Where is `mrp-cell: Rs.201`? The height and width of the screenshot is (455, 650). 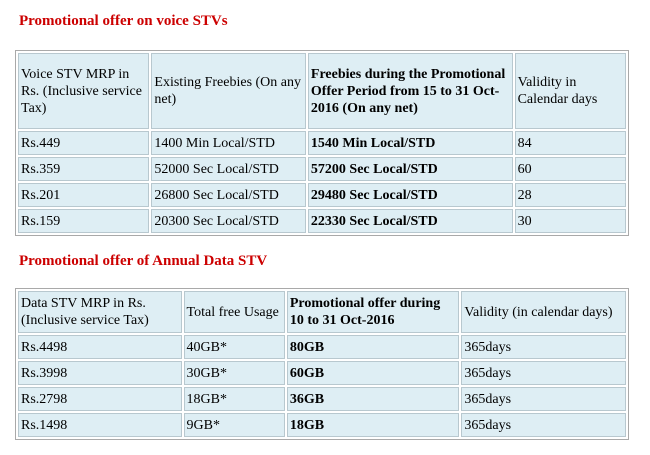
mrp-cell: Rs.201 is located at coordinates (84, 195).